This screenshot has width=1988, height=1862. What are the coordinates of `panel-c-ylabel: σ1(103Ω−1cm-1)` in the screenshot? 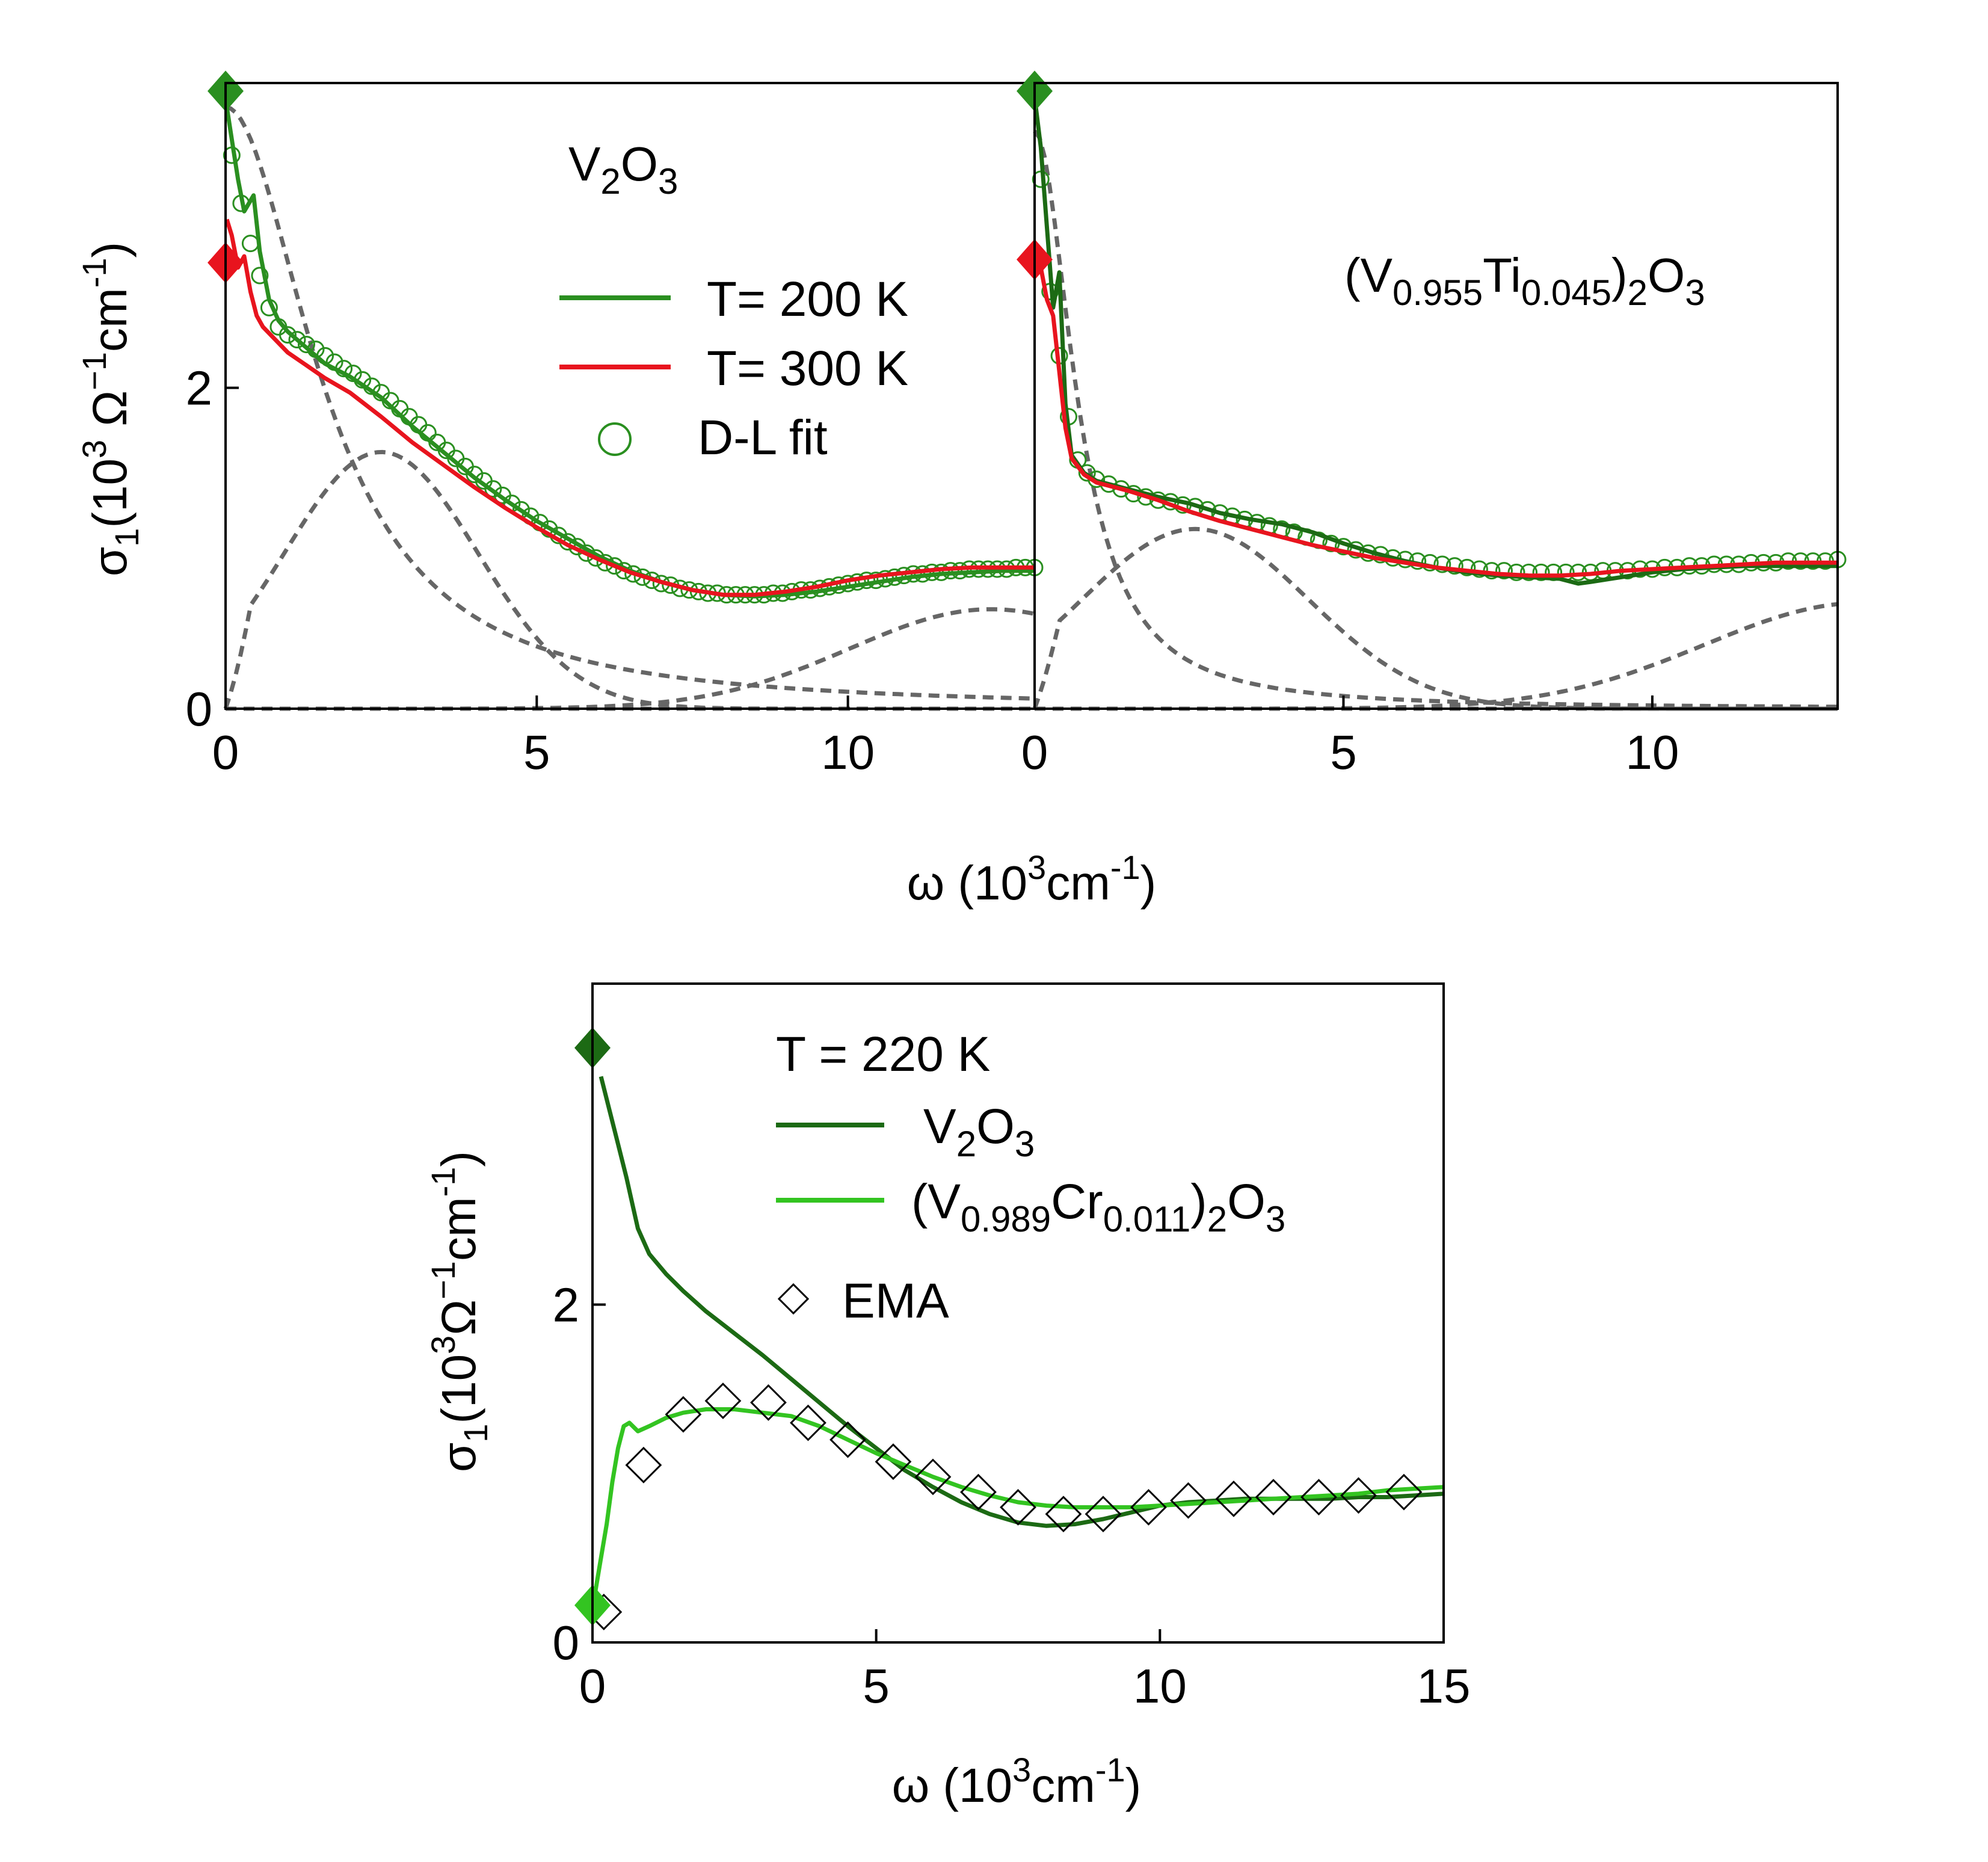 It's located at (459, 1312).